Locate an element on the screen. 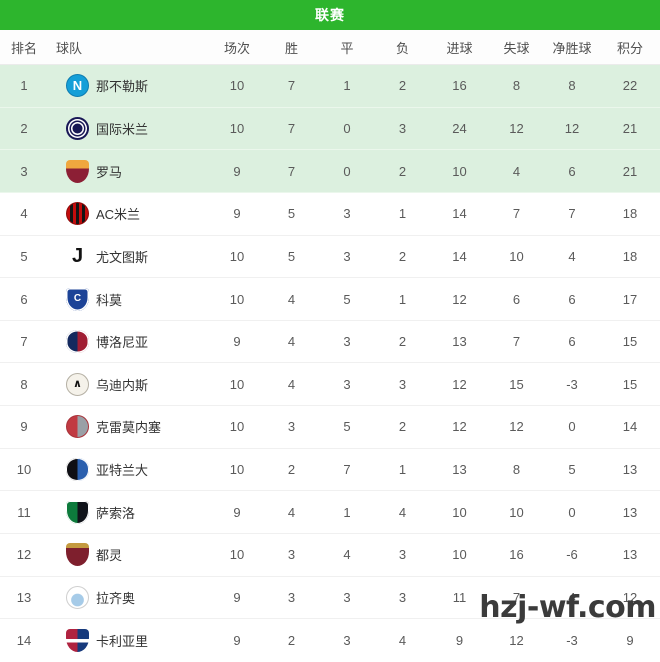 The height and width of the screenshot is (662, 660). goal-diff-cell: 4 is located at coordinates (572, 256).